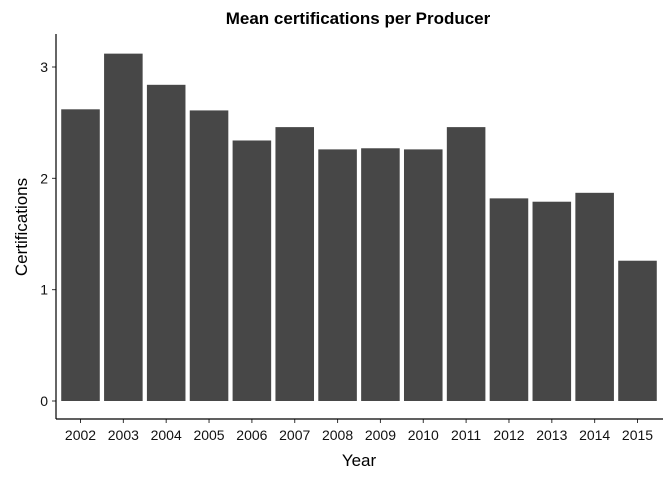  What do you see at coordinates (252, 271) in the screenshot?
I see `bar-2006` at bounding box center [252, 271].